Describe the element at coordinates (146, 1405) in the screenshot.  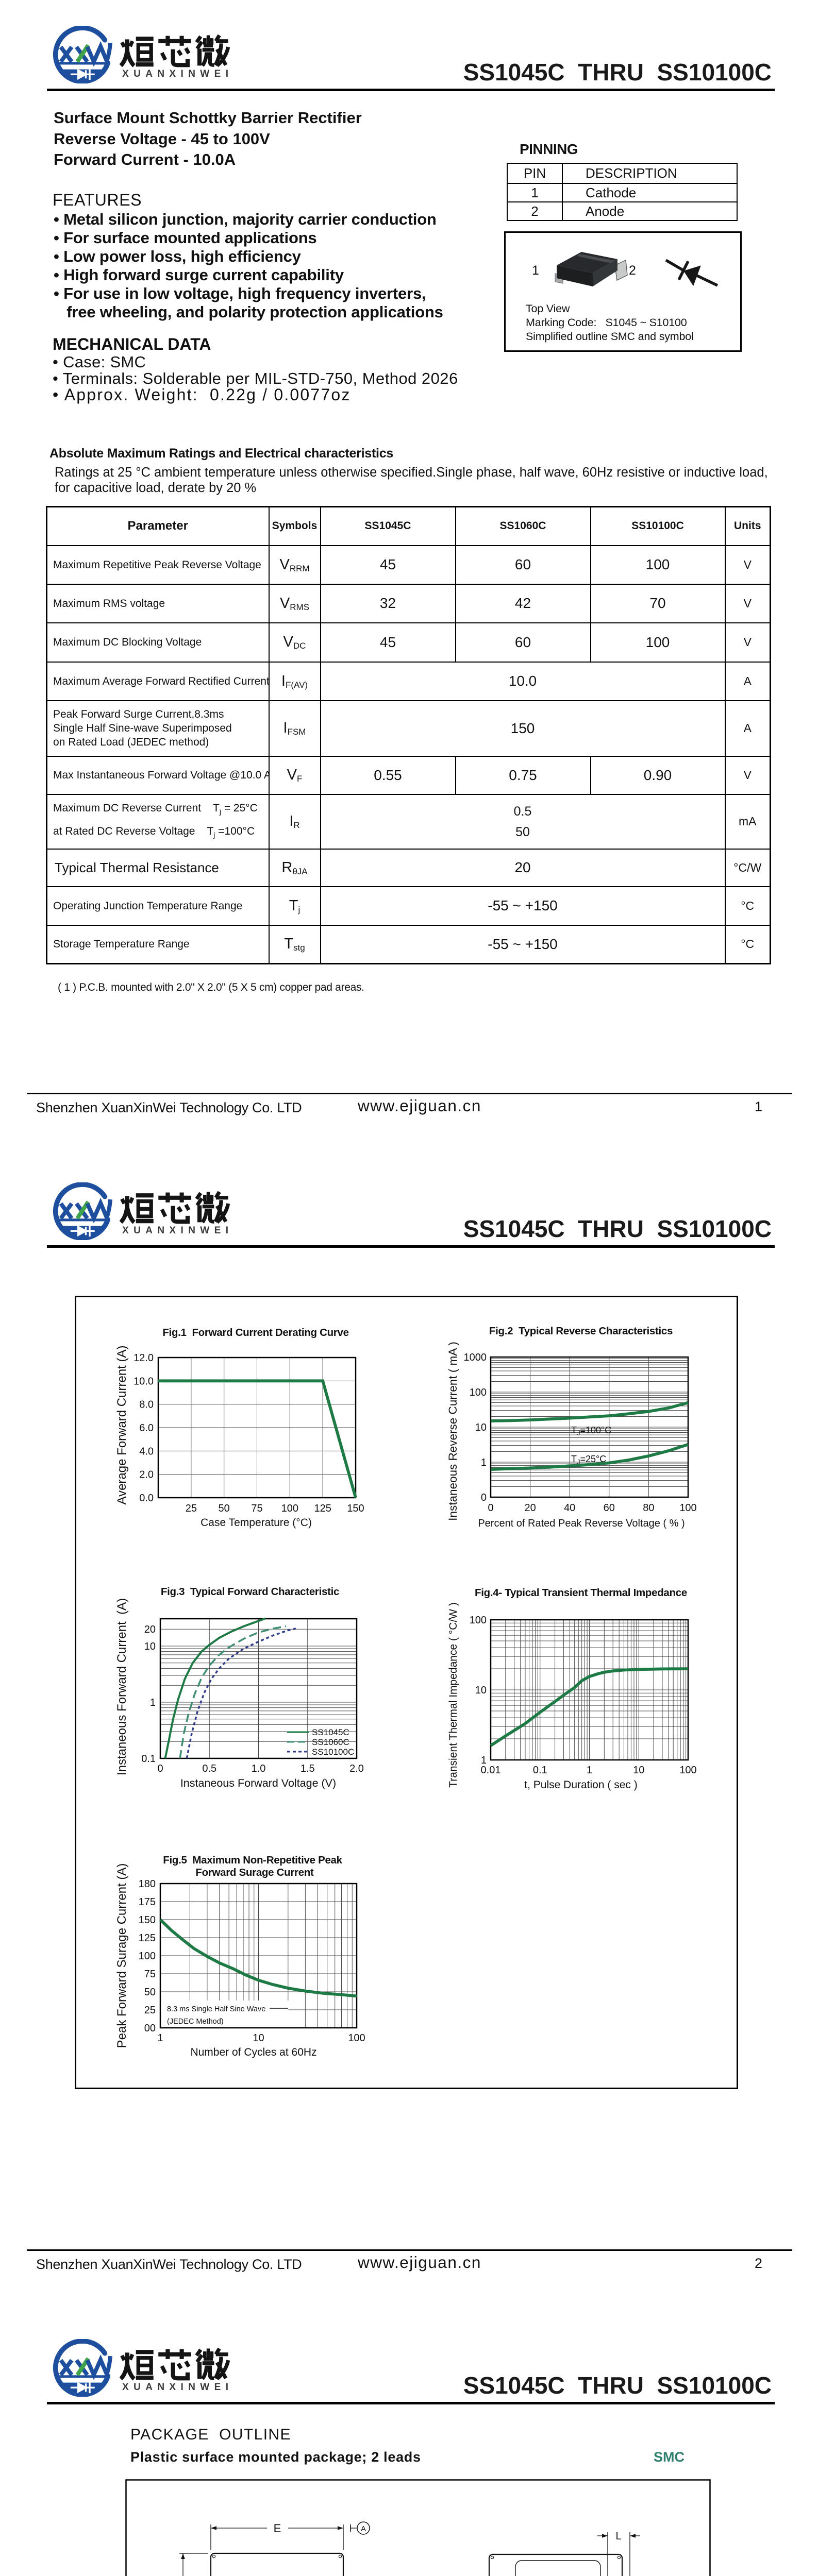
I see `svg-text: 8.0` at that location.